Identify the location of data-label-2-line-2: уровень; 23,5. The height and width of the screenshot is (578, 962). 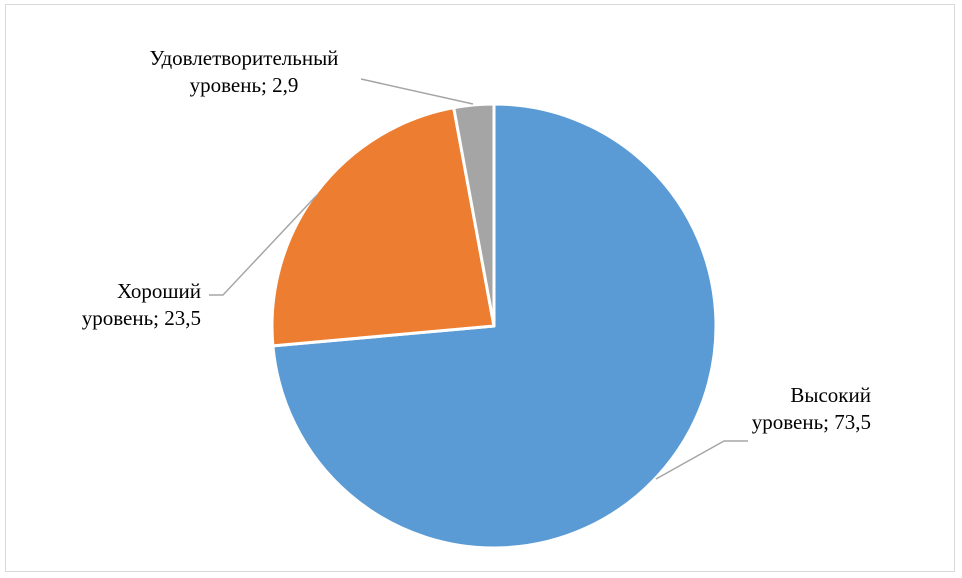
(141, 318).